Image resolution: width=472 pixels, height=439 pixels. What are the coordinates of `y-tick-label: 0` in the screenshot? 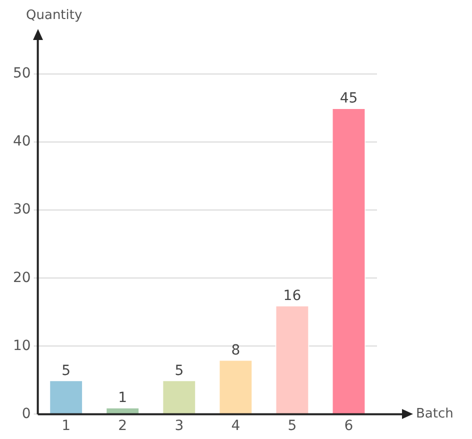 It's located at (26, 414).